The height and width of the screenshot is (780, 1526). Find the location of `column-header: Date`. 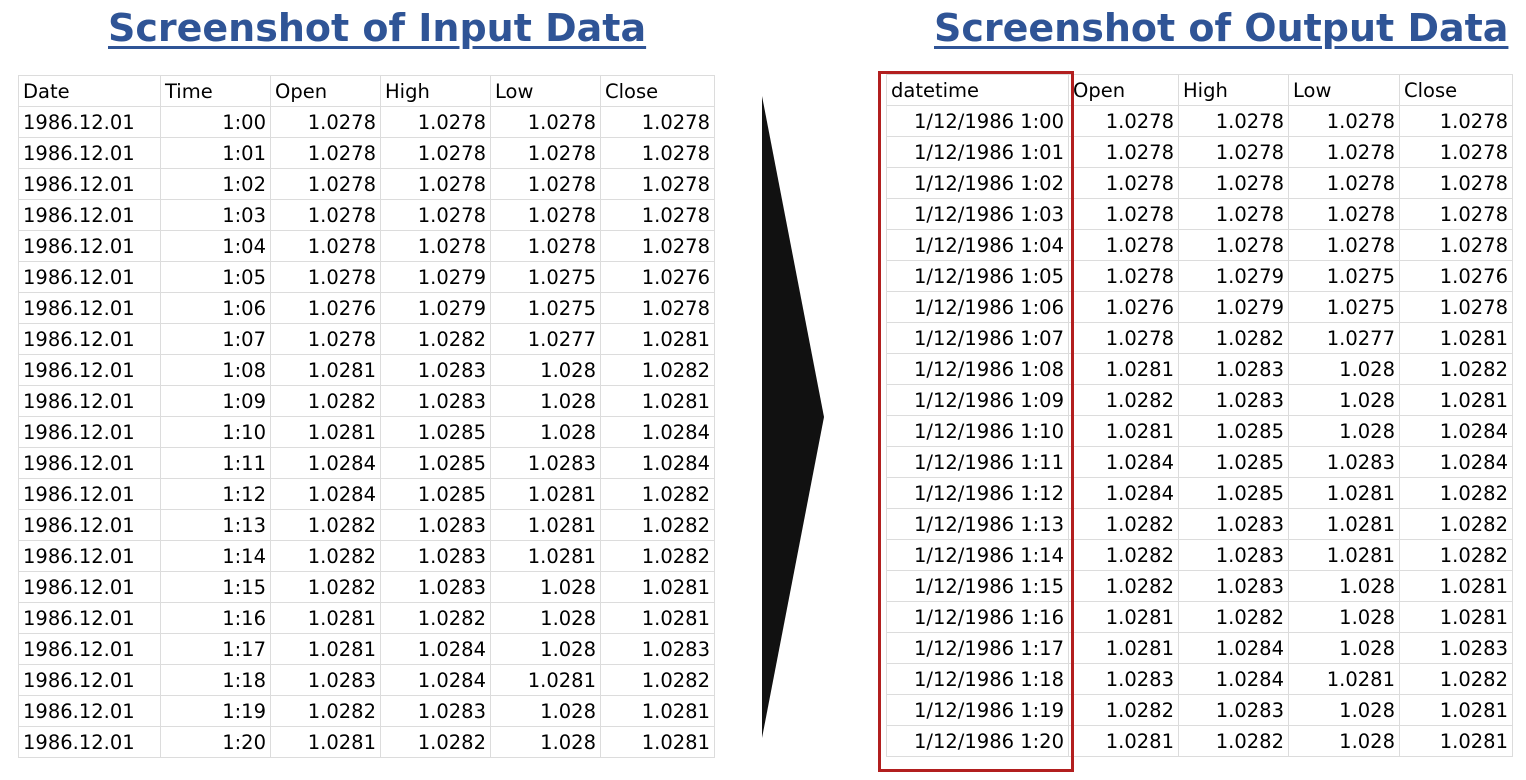

column-header: Date is located at coordinates (89, 91).